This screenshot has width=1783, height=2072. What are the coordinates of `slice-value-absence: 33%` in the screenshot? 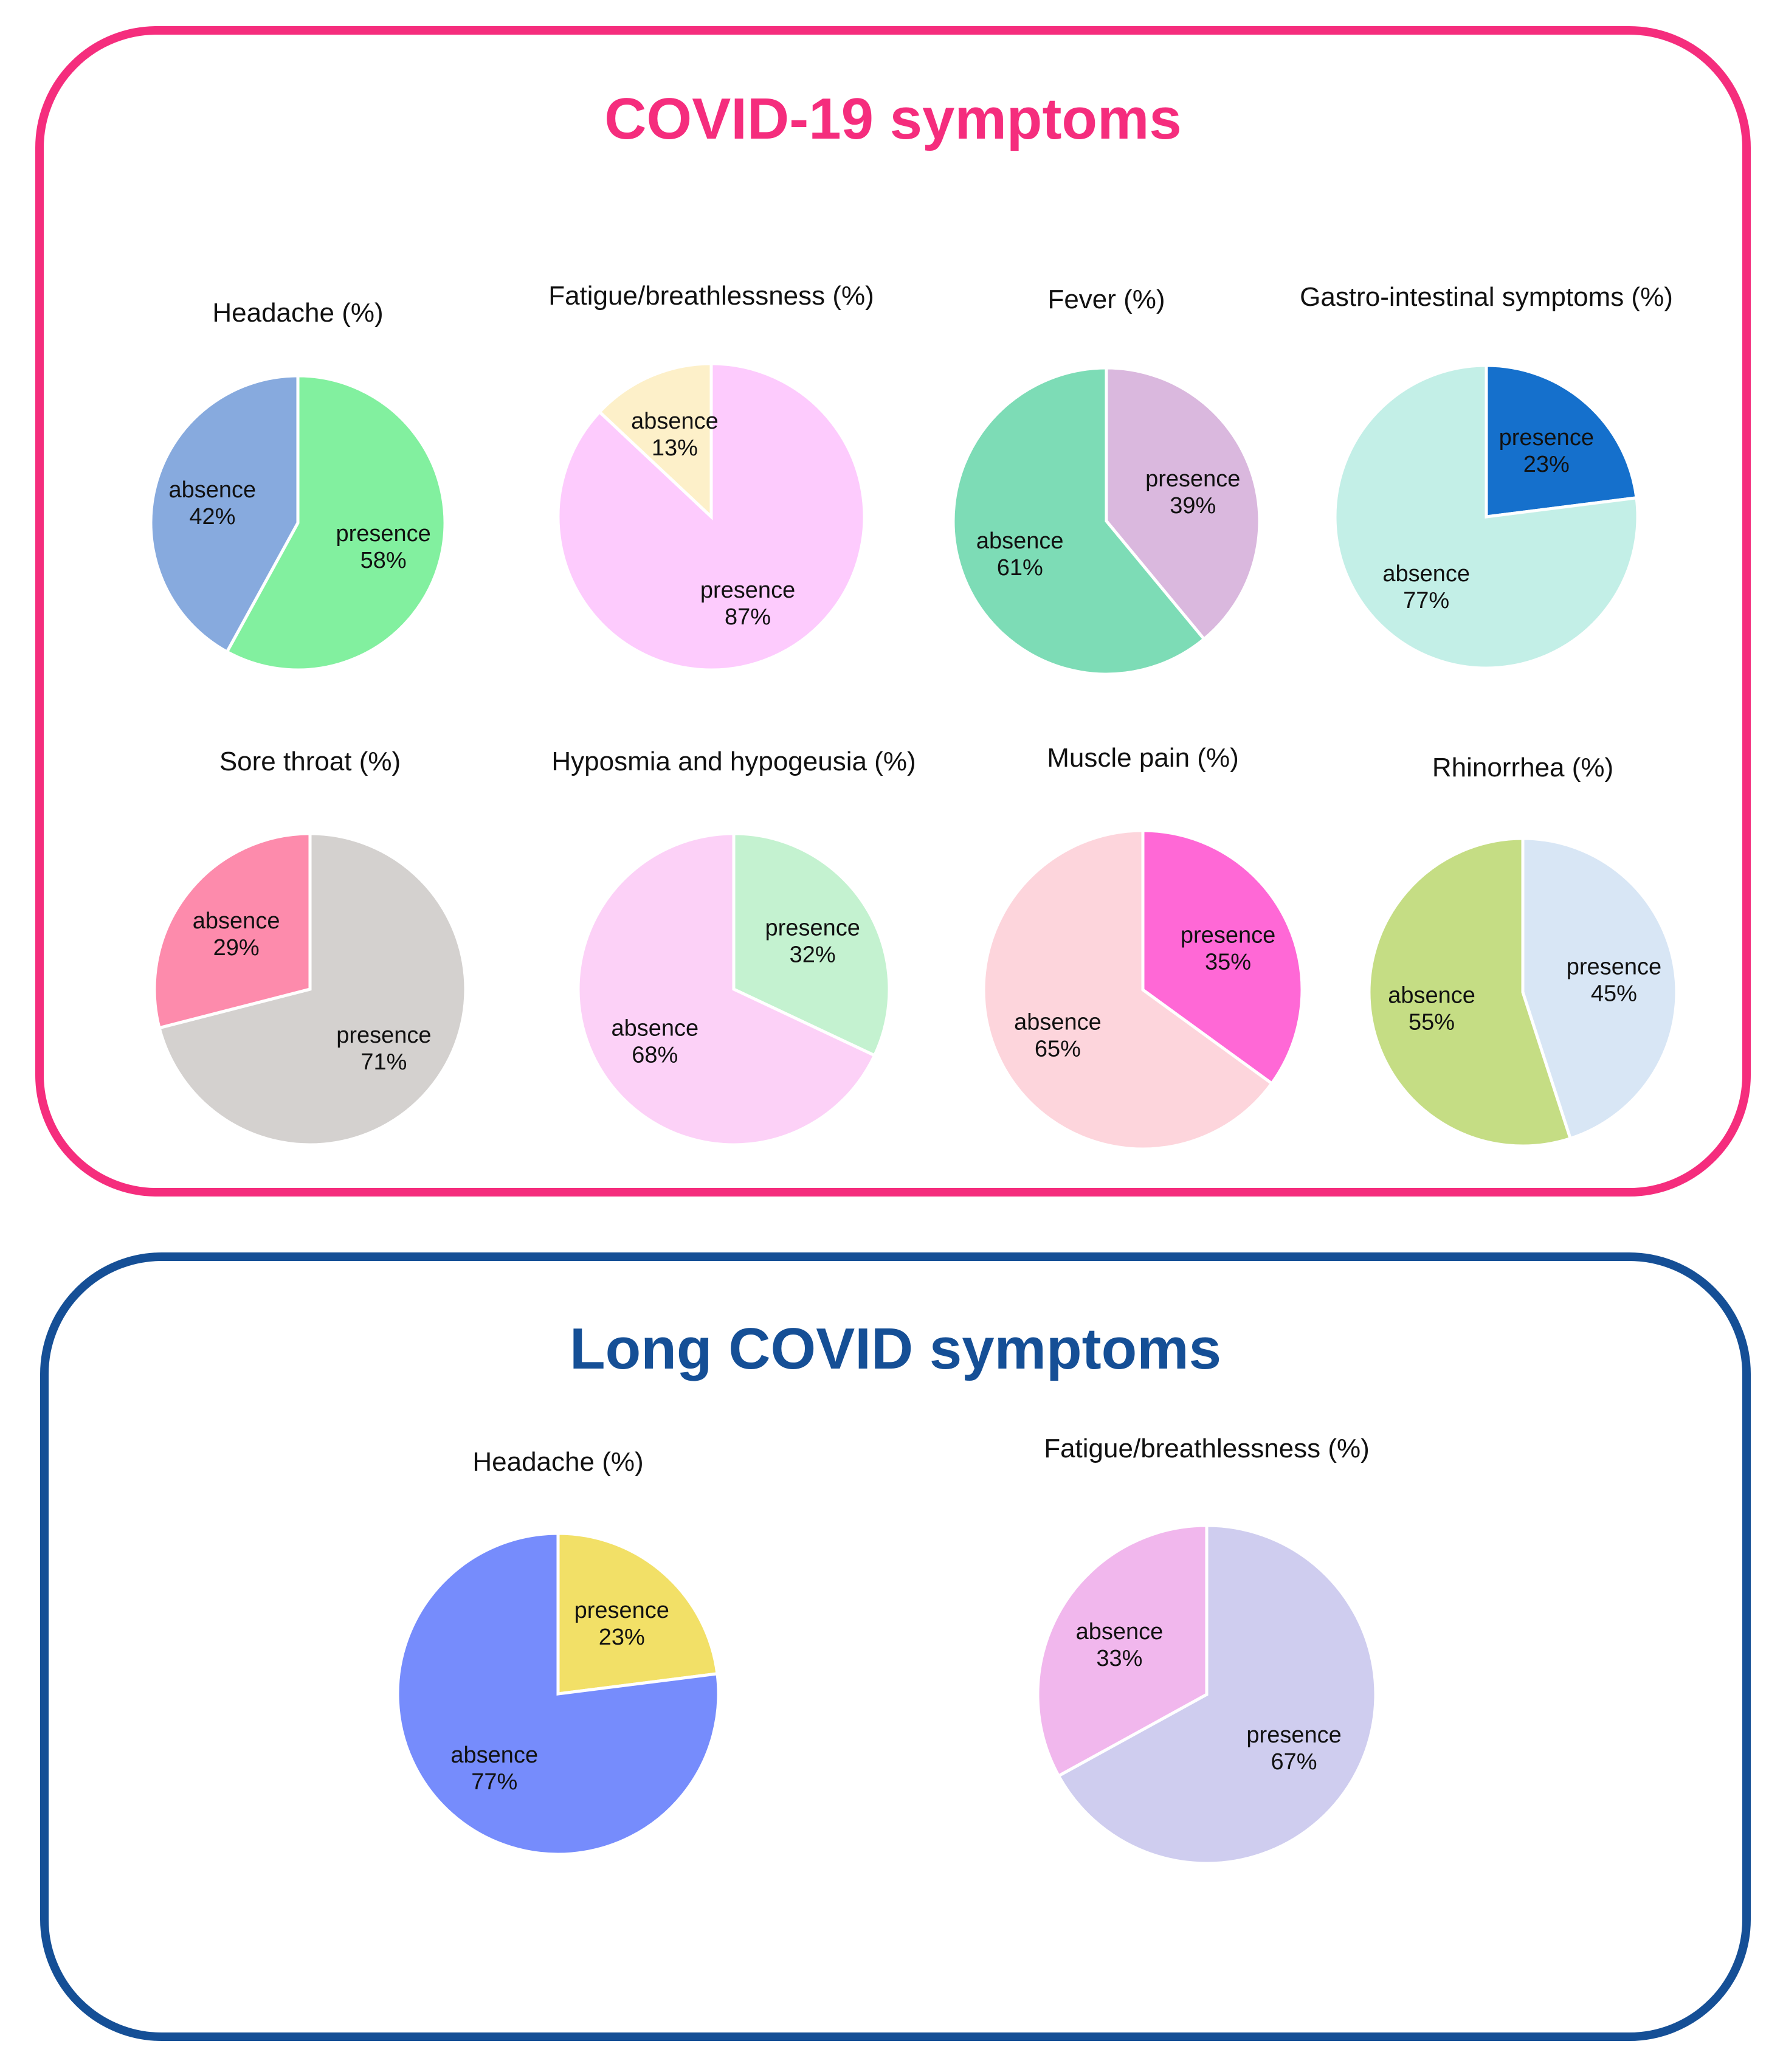 It's located at (1119, 1658).